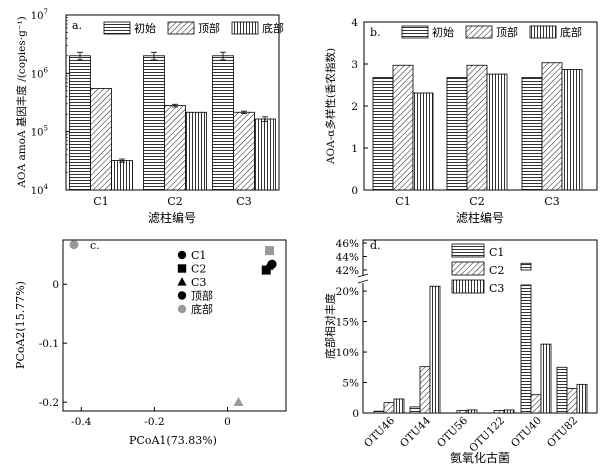 The width and height of the screenshot is (608, 470). Describe the element at coordinates (172, 121) in the screenshot. I see `panel-a-bars` at that location.